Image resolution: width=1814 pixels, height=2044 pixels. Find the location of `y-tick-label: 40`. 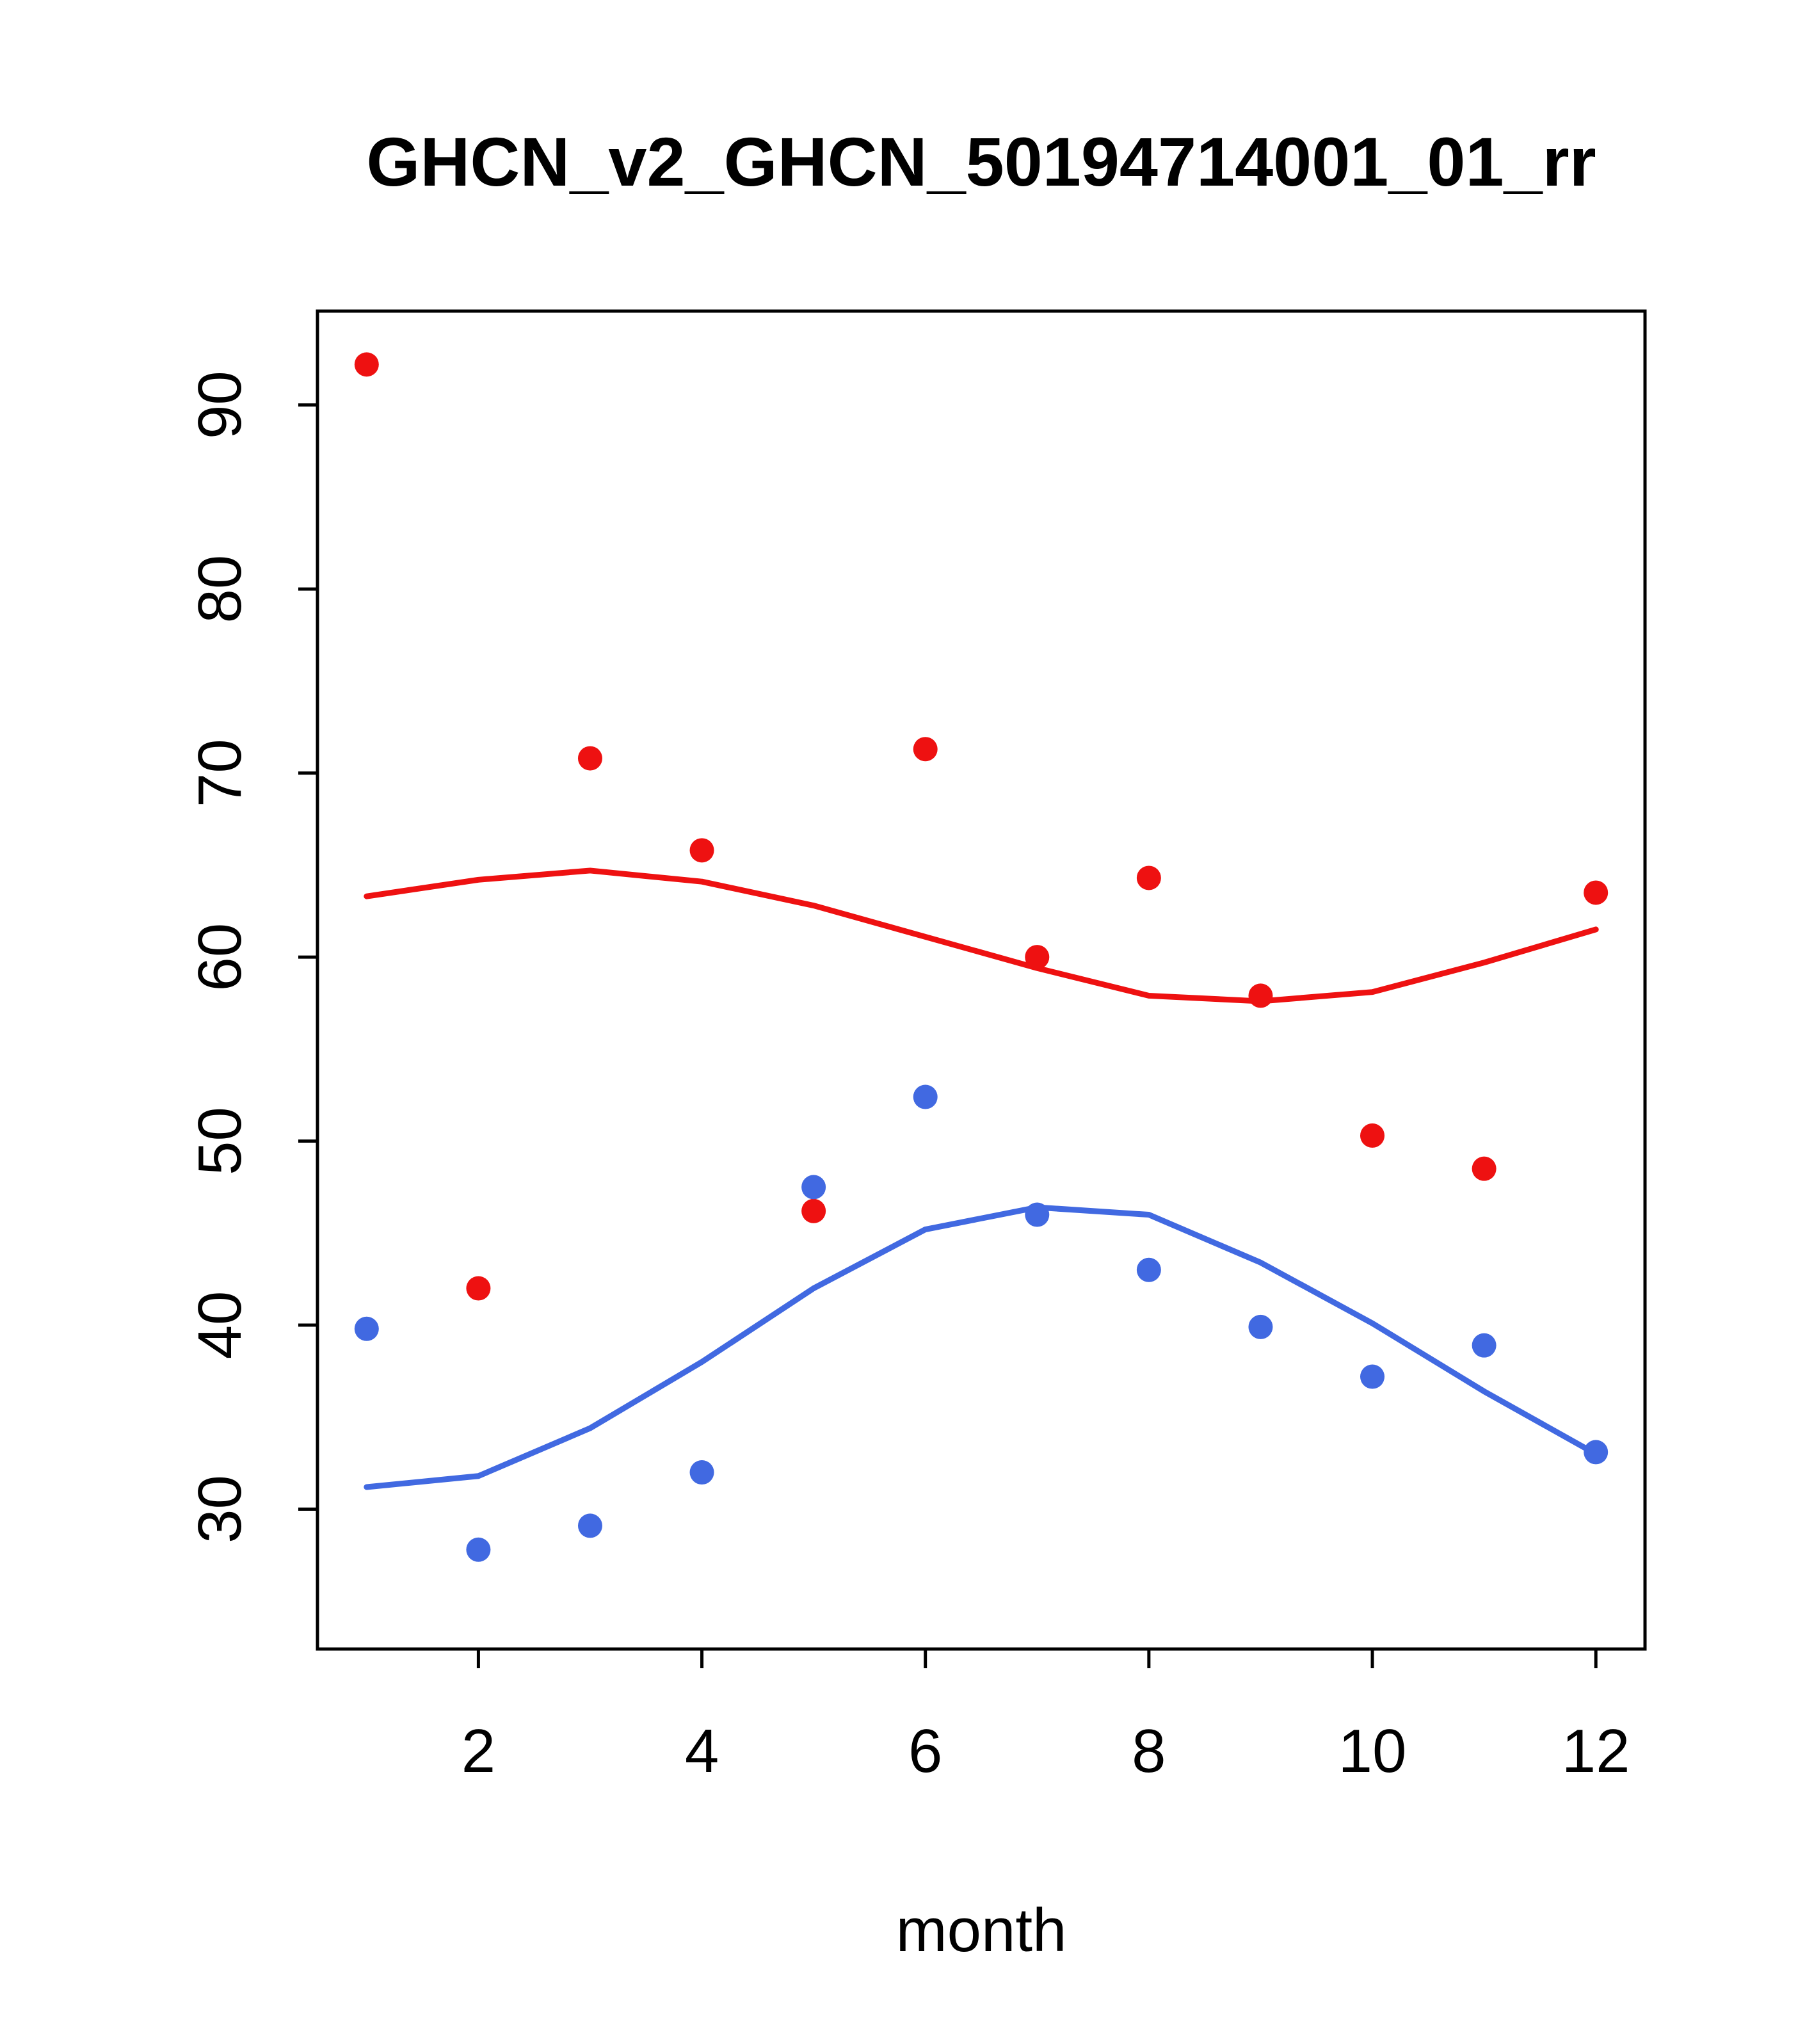

y-tick-label: 40 is located at coordinates (220, 1325).